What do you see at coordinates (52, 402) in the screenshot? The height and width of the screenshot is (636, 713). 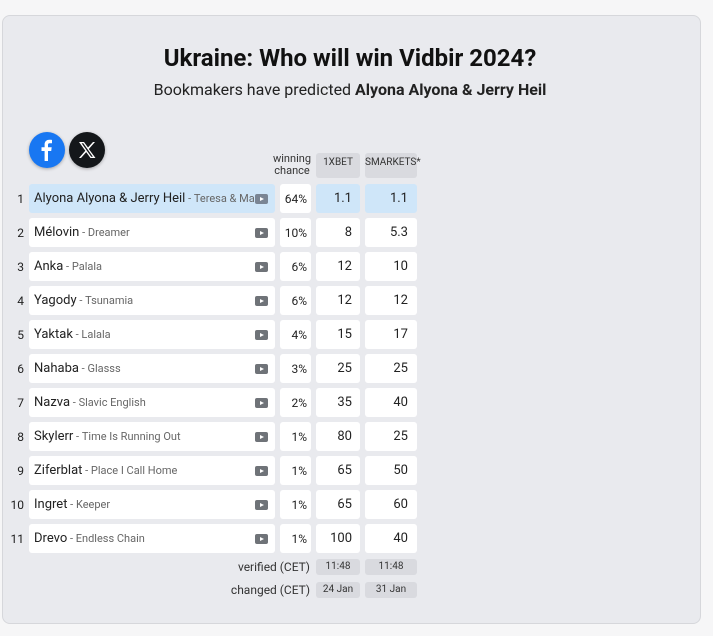 I see `artist: Nazva` at bounding box center [52, 402].